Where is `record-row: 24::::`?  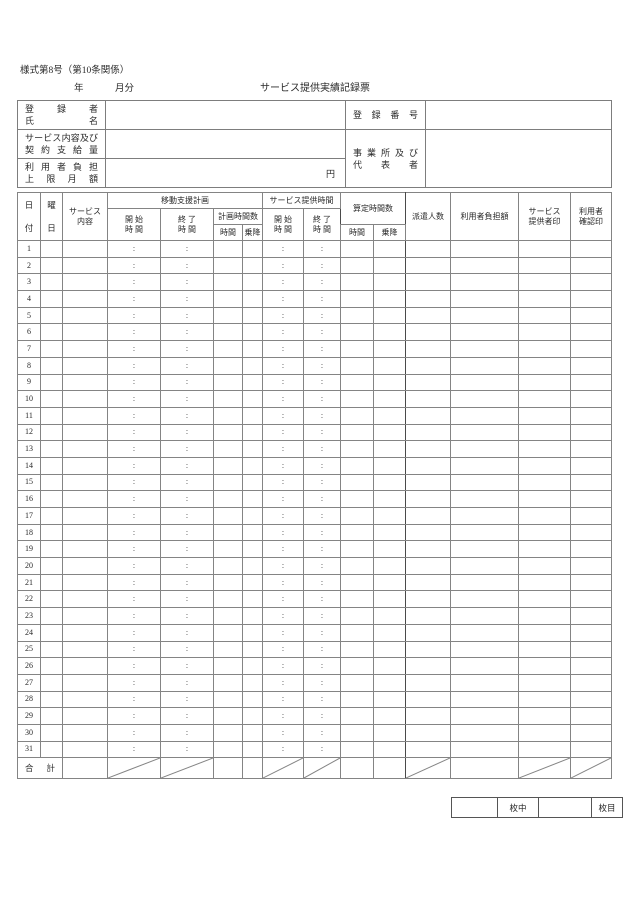
record-row: 24:::: is located at coordinates (314, 632).